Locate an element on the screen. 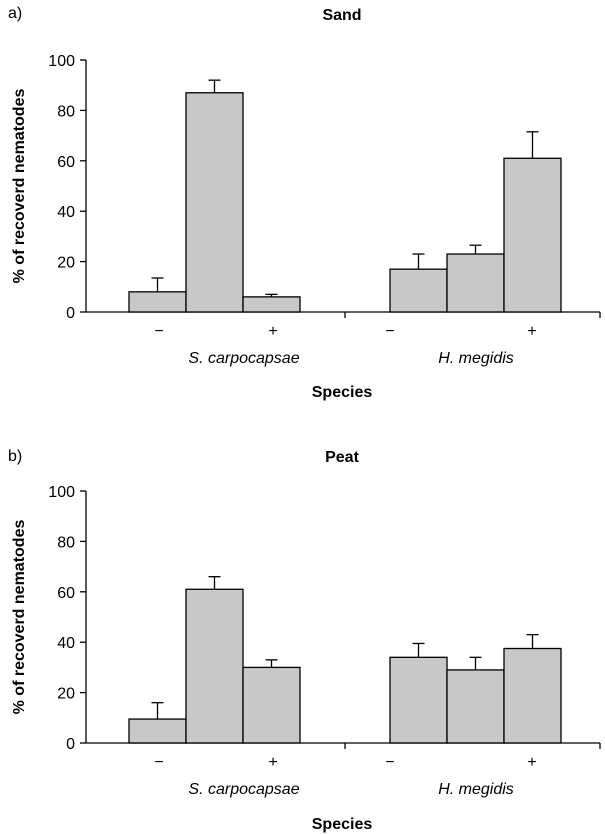 Image resolution: width=605 pixels, height=834 pixels. chart-title: Peat is located at coordinates (342, 457).